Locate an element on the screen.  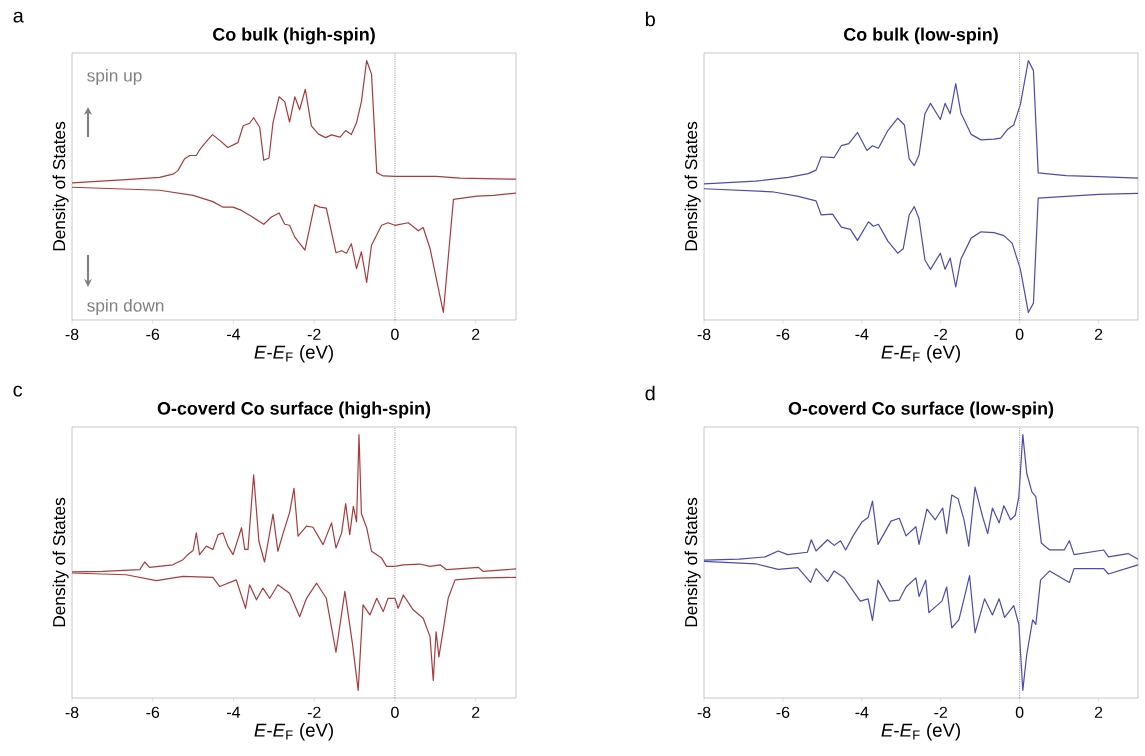
text: c is located at coordinates (18, 391).